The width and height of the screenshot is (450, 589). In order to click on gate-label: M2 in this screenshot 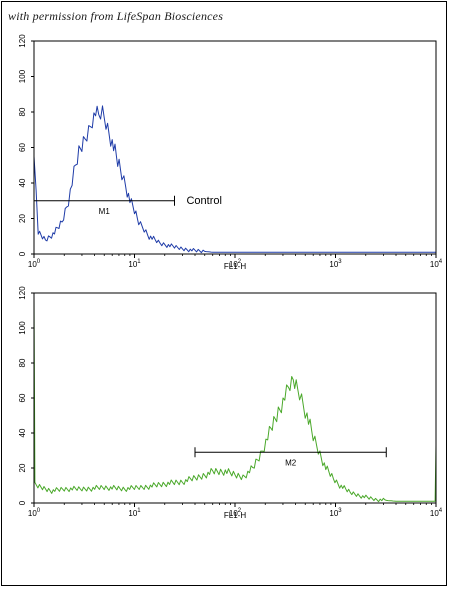, I will do `click(291, 462)`.